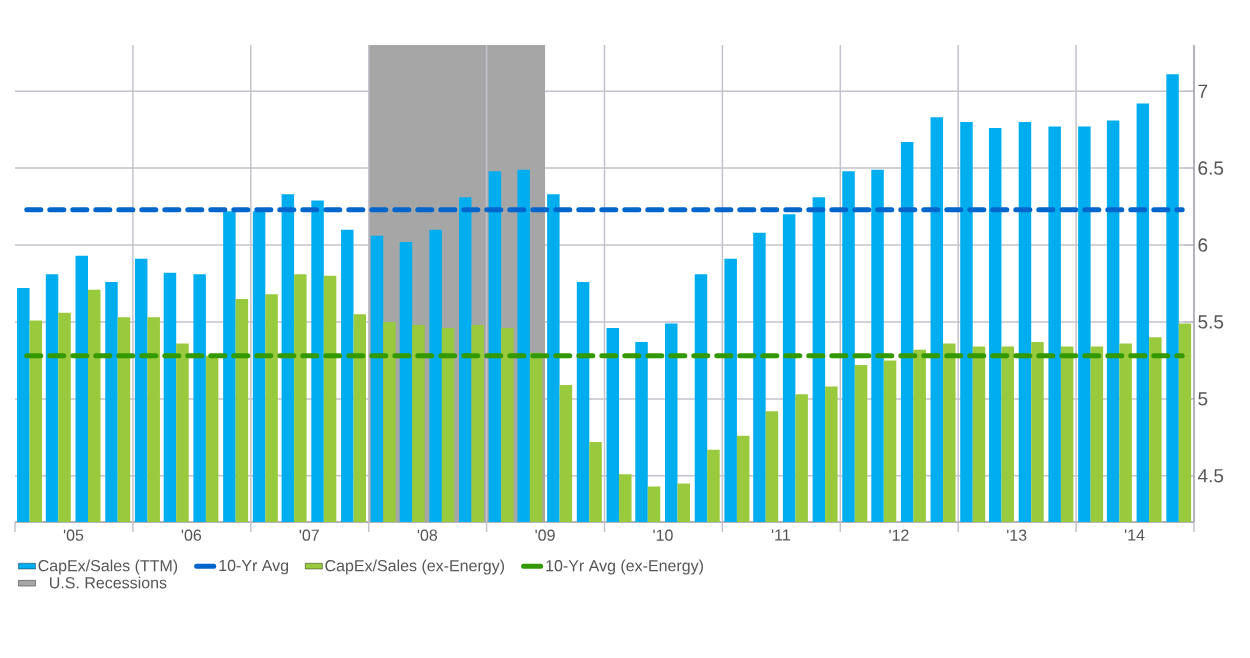 Image resolution: width=1250 pixels, height=658 pixels. What do you see at coordinates (545, 535) in the screenshot?
I see `x-tick-label: '09` at bounding box center [545, 535].